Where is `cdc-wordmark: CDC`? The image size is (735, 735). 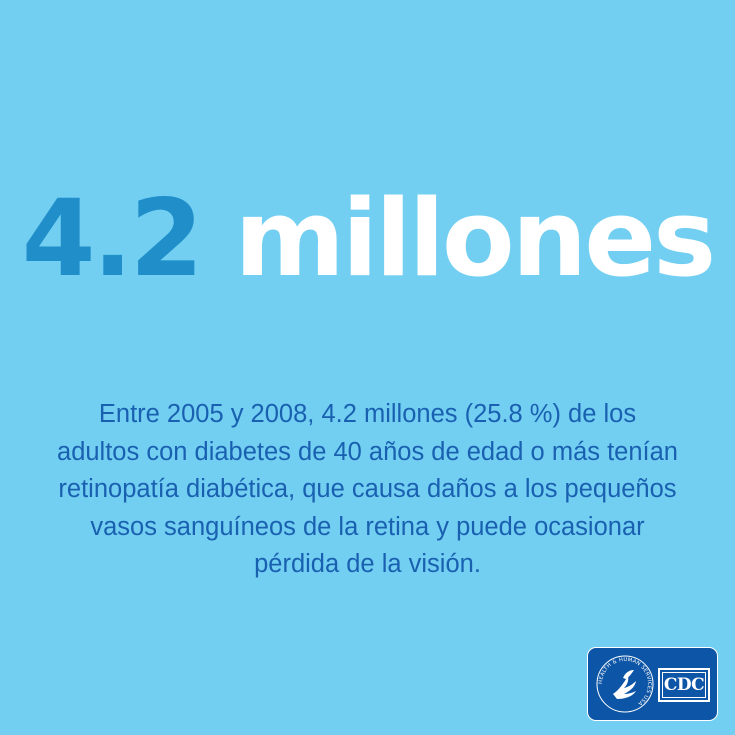
cdc-wordmark: CDC is located at coordinates (684, 685).